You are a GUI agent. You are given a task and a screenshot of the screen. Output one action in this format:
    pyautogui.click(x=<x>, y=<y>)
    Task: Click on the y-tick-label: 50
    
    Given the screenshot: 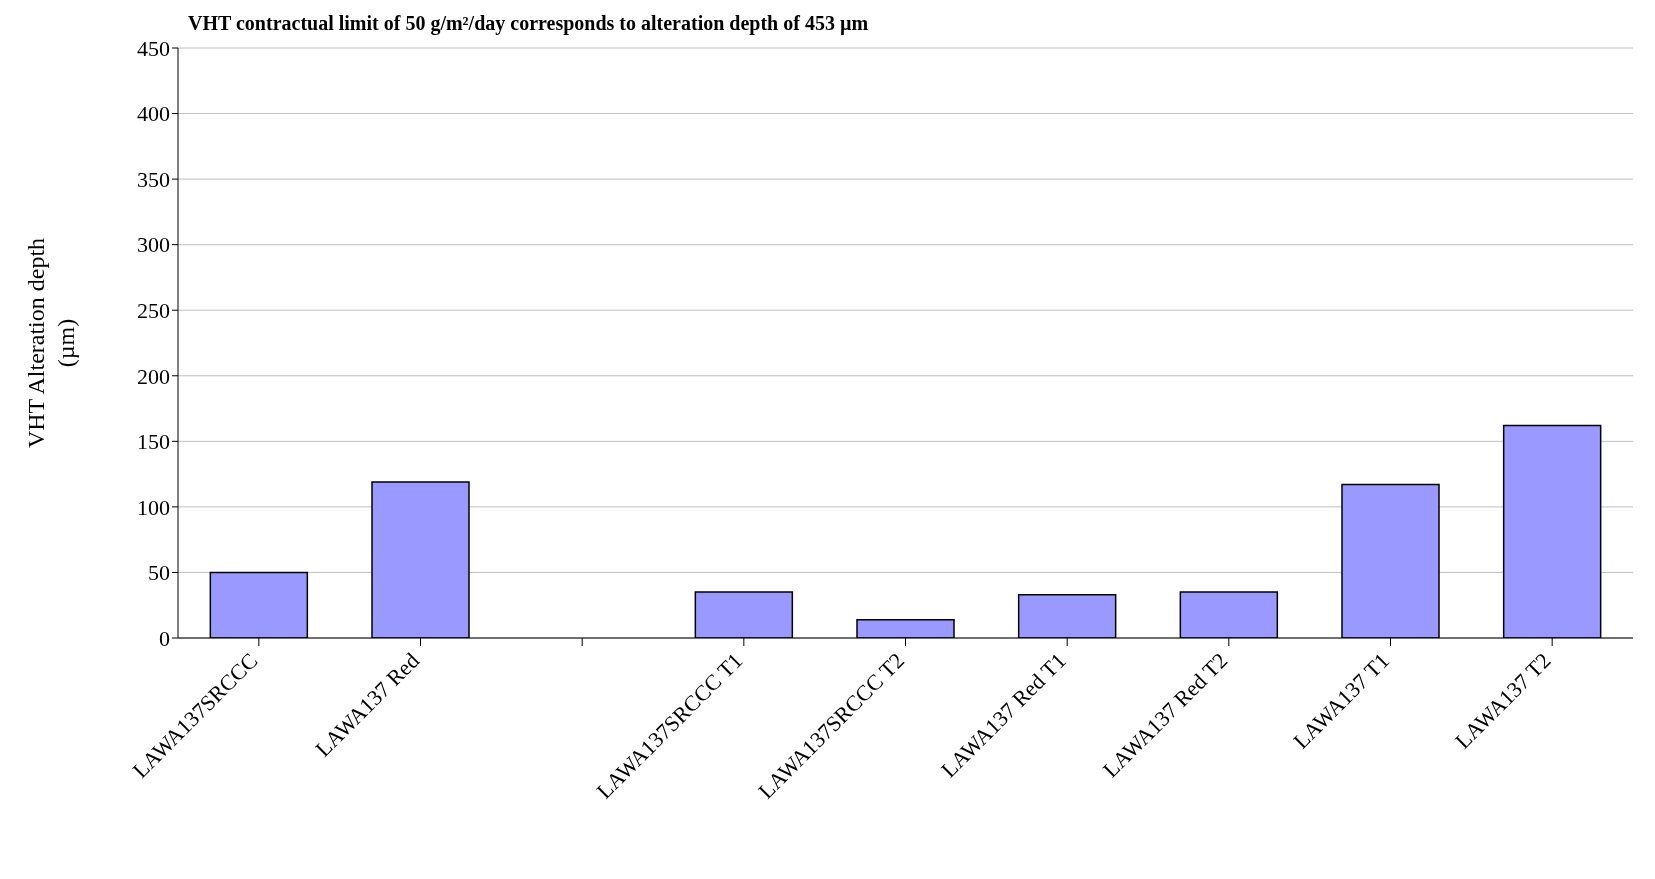 What is the action you would take?
    pyautogui.click(x=159, y=573)
    